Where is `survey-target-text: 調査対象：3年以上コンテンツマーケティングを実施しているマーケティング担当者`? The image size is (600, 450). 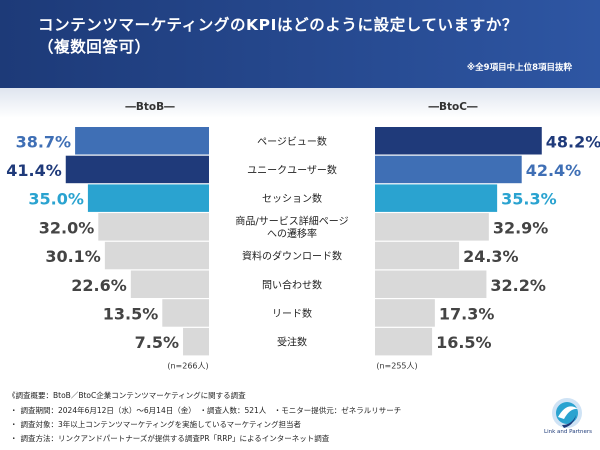 survey-target-text: 調査対象：3年以上コンテンツマーケティングを実施しているマーケティング担当者 is located at coordinates (161, 424).